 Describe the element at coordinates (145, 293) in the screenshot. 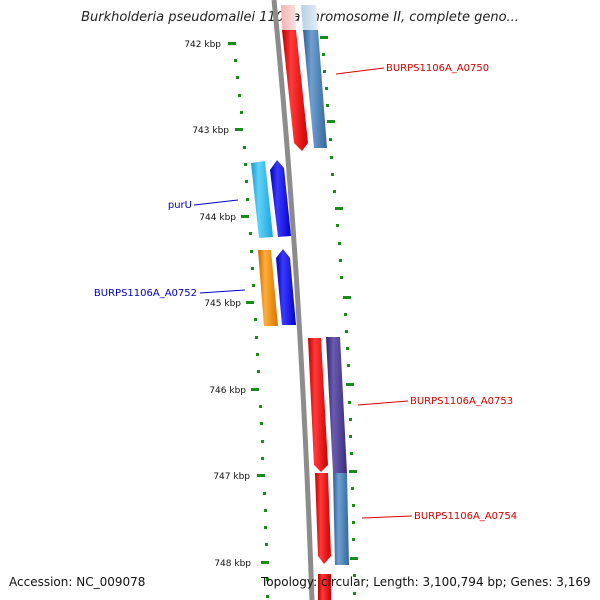

I see `gene-label-a0752: BURPS1106A_A0752` at that location.